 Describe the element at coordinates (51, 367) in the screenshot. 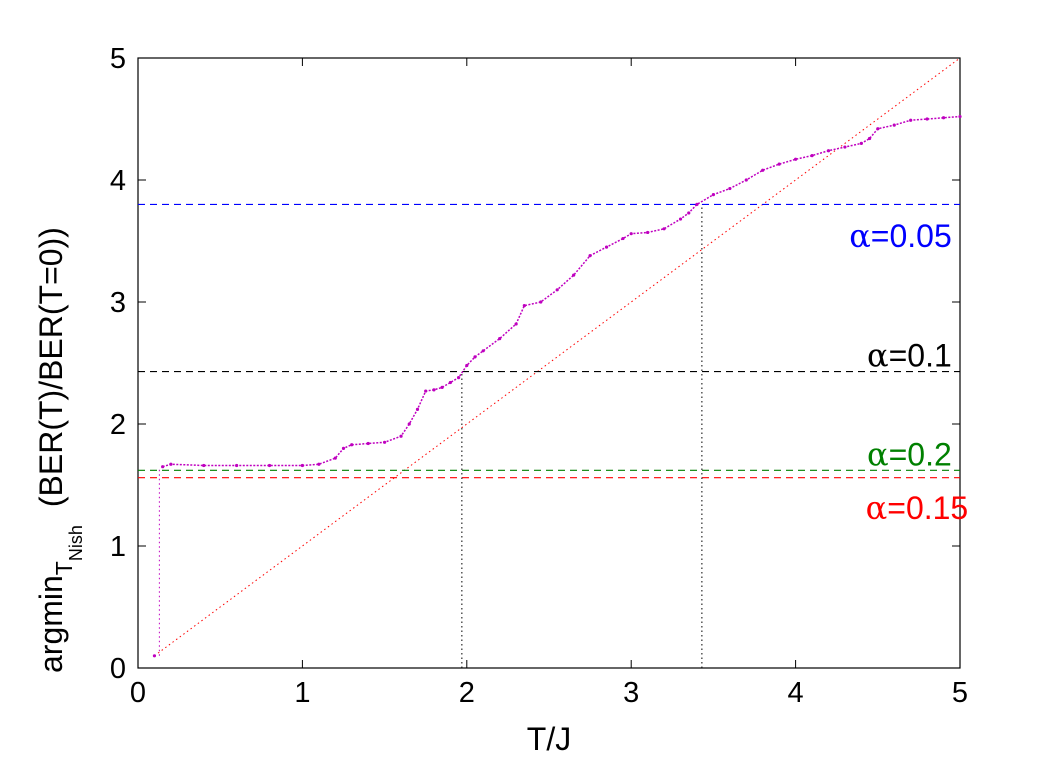

I see `y-axis-label-rest: (BER(T)/BER(T=0))` at that location.